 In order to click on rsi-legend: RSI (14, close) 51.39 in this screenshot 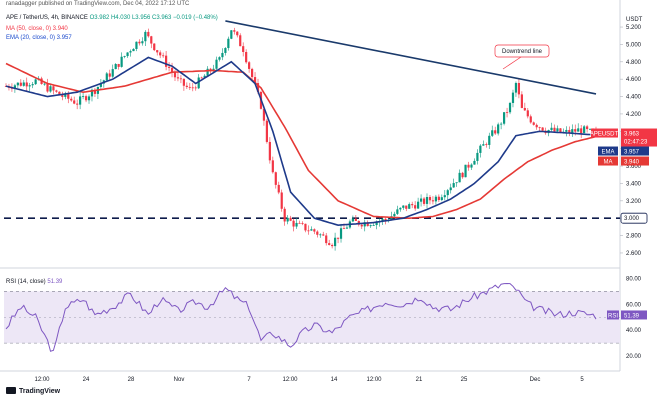, I will do `click(34, 282)`.